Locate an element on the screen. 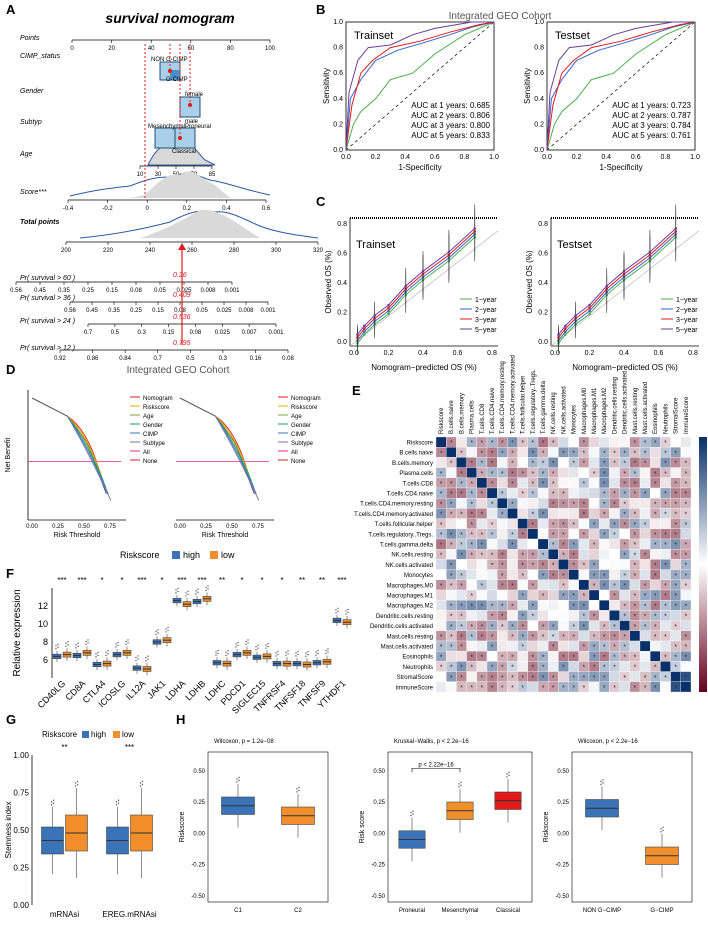 The width and height of the screenshot is (708, 933). cal-xlabel: Nomogram−predicted OS (%) is located at coordinates (625, 367).